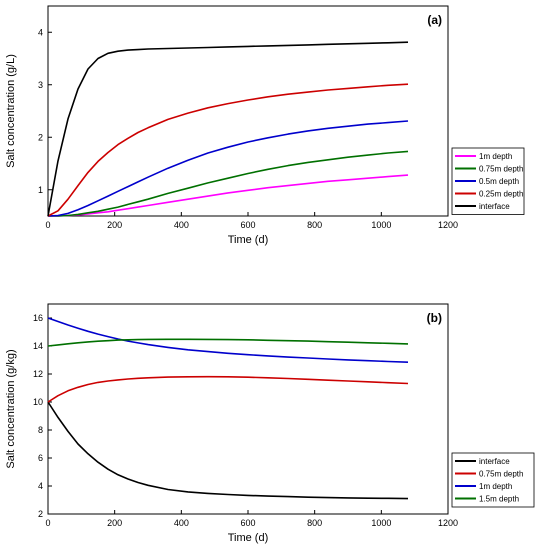  What do you see at coordinates (38, 346) in the screenshot?
I see `y-tick-label: 14` at bounding box center [38, 346].